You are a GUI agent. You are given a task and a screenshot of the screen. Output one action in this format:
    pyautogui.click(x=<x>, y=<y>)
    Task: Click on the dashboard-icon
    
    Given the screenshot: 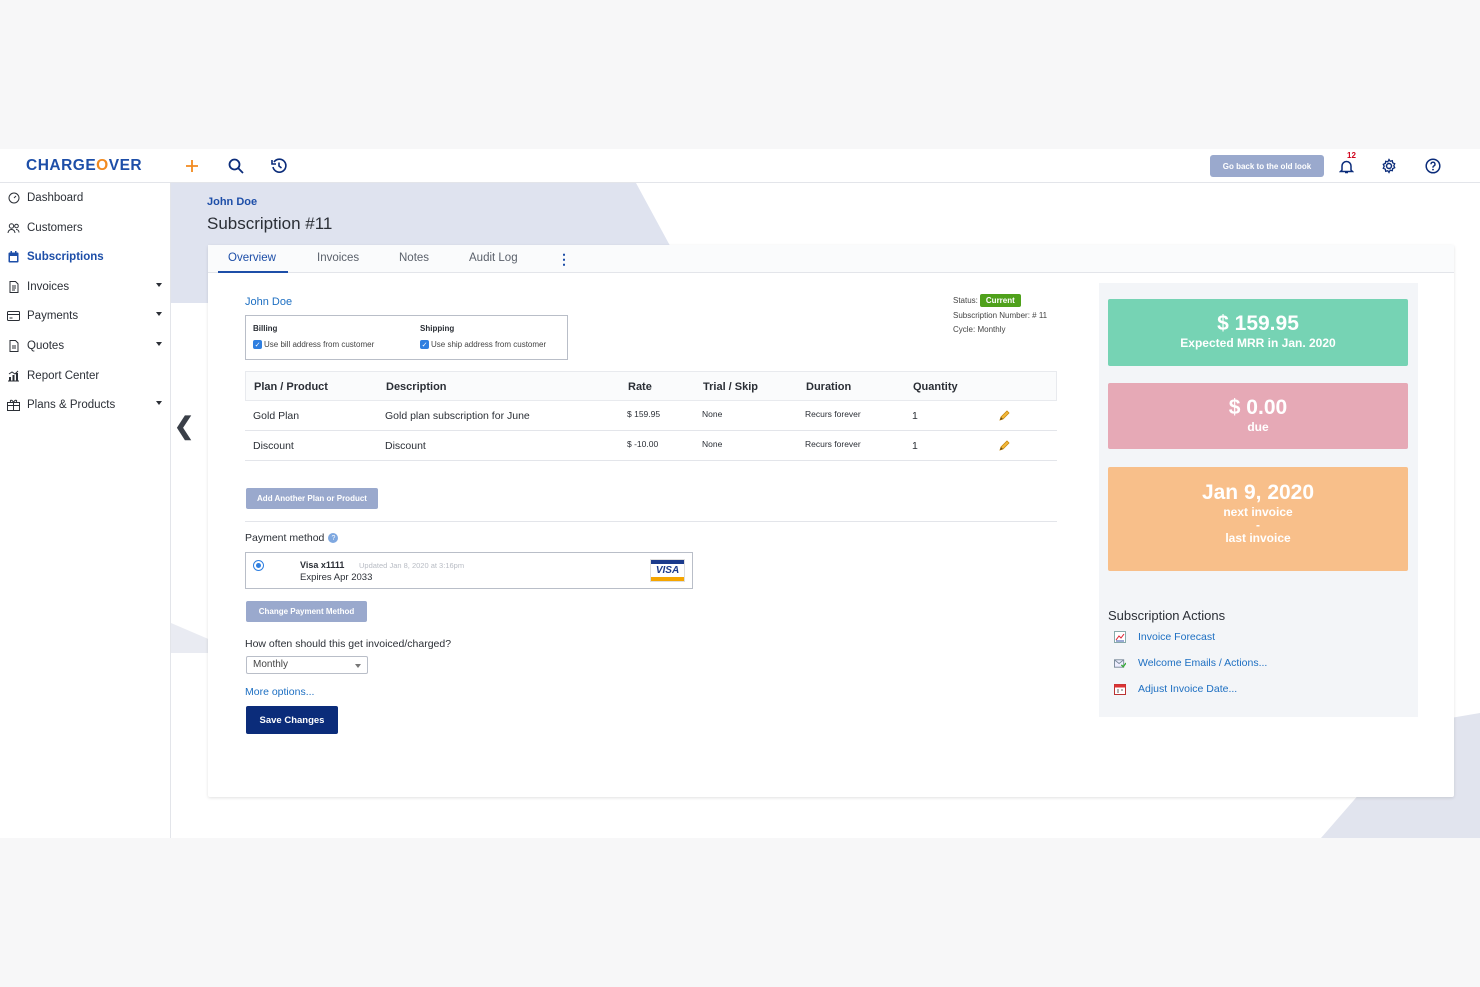 What is the action you would take?
    pyautogui.click(x=13, y=198)
    